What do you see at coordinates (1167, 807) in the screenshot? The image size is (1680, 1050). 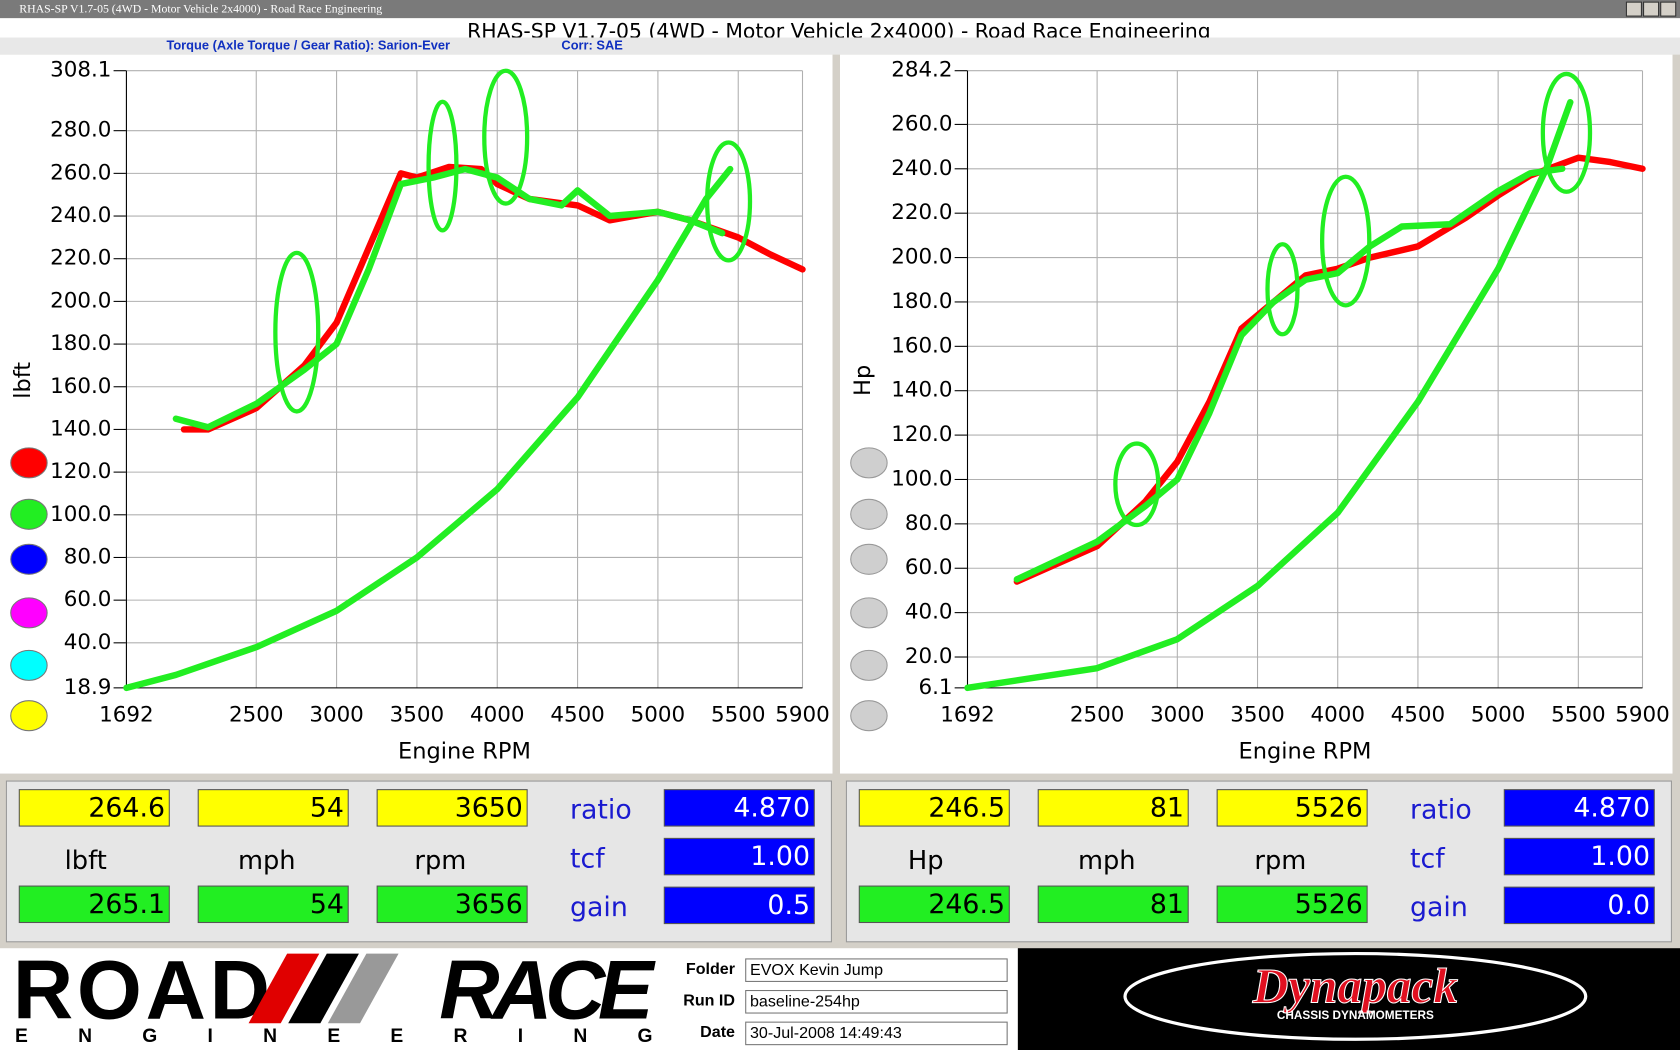 I see `readout-value: 81` at bounding box center [1167, 807].